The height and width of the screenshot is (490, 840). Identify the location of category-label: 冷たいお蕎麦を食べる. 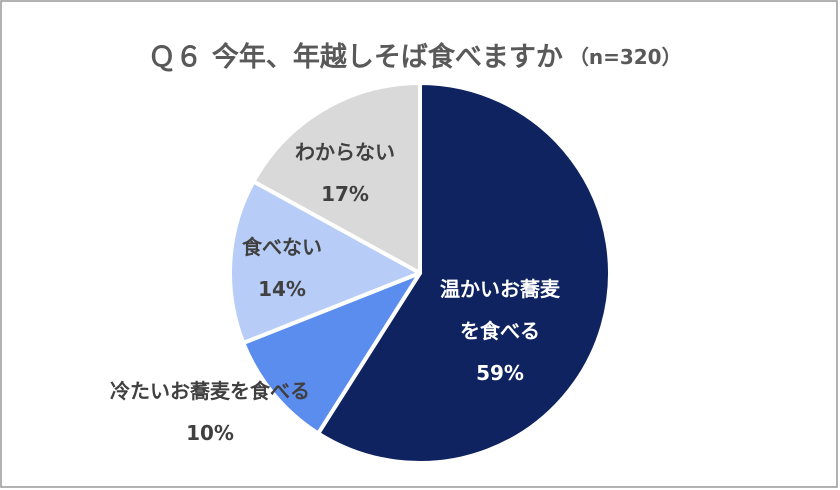
(210, 391).